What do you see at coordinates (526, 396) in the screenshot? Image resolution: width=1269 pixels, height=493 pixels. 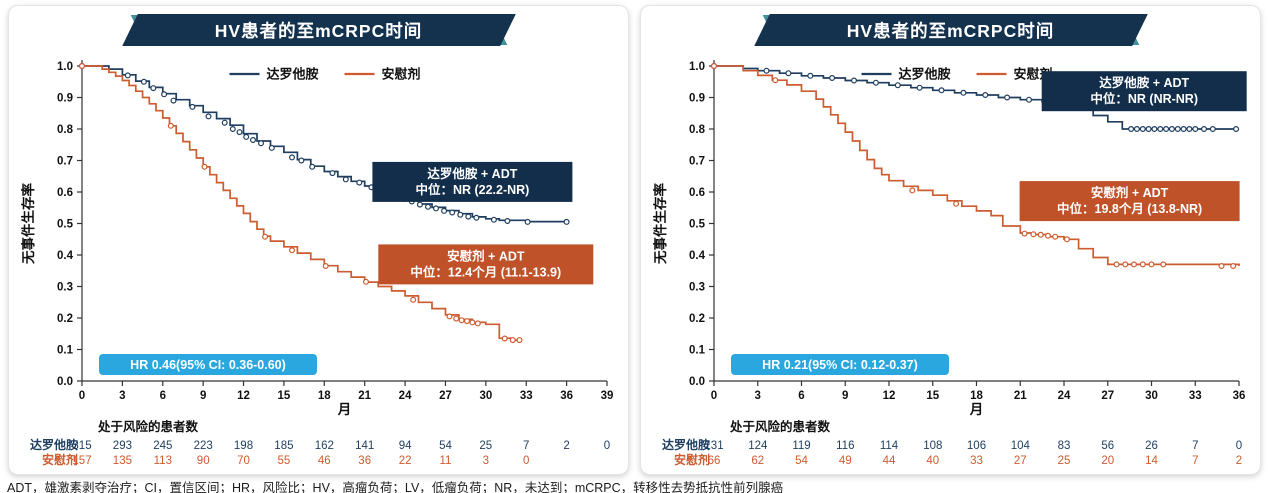 I see `x-tick-label: 33` at bounding box center [526, 396].